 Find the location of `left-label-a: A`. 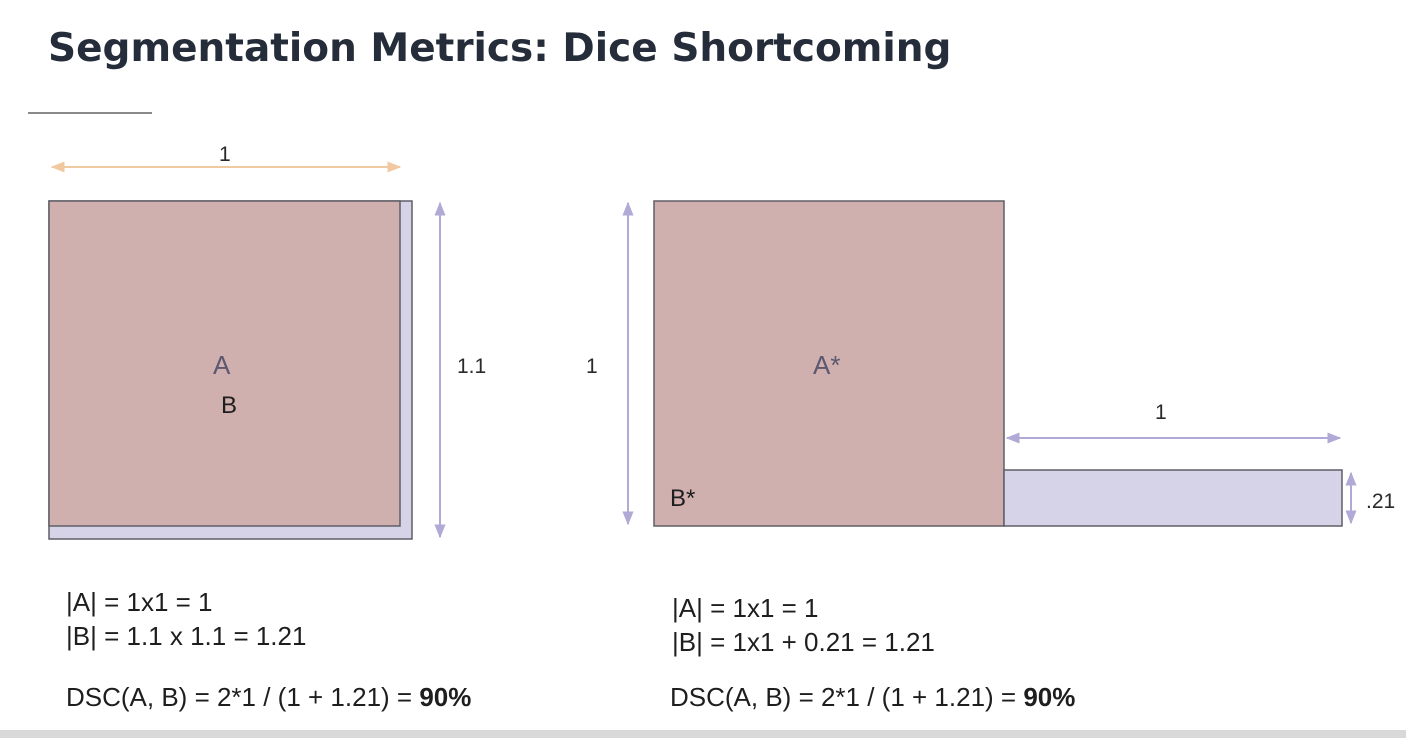

left-label-a: A is located at coordinates (222, 365).